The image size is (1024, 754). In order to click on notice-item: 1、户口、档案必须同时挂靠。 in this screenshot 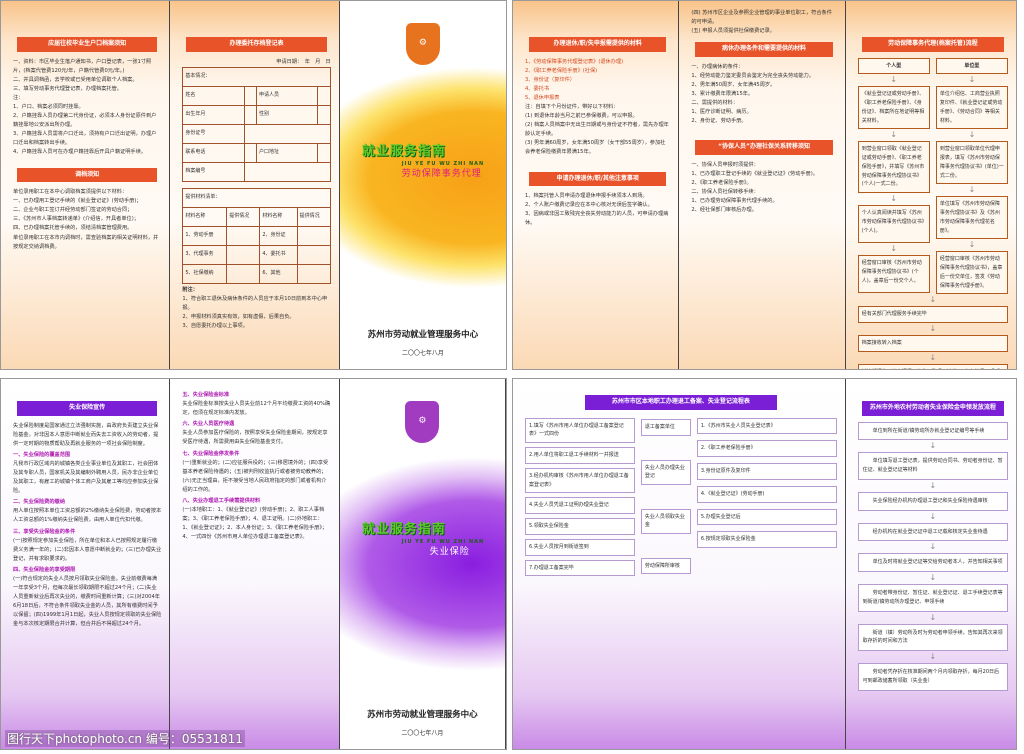, I will do `click(48, 106)`.